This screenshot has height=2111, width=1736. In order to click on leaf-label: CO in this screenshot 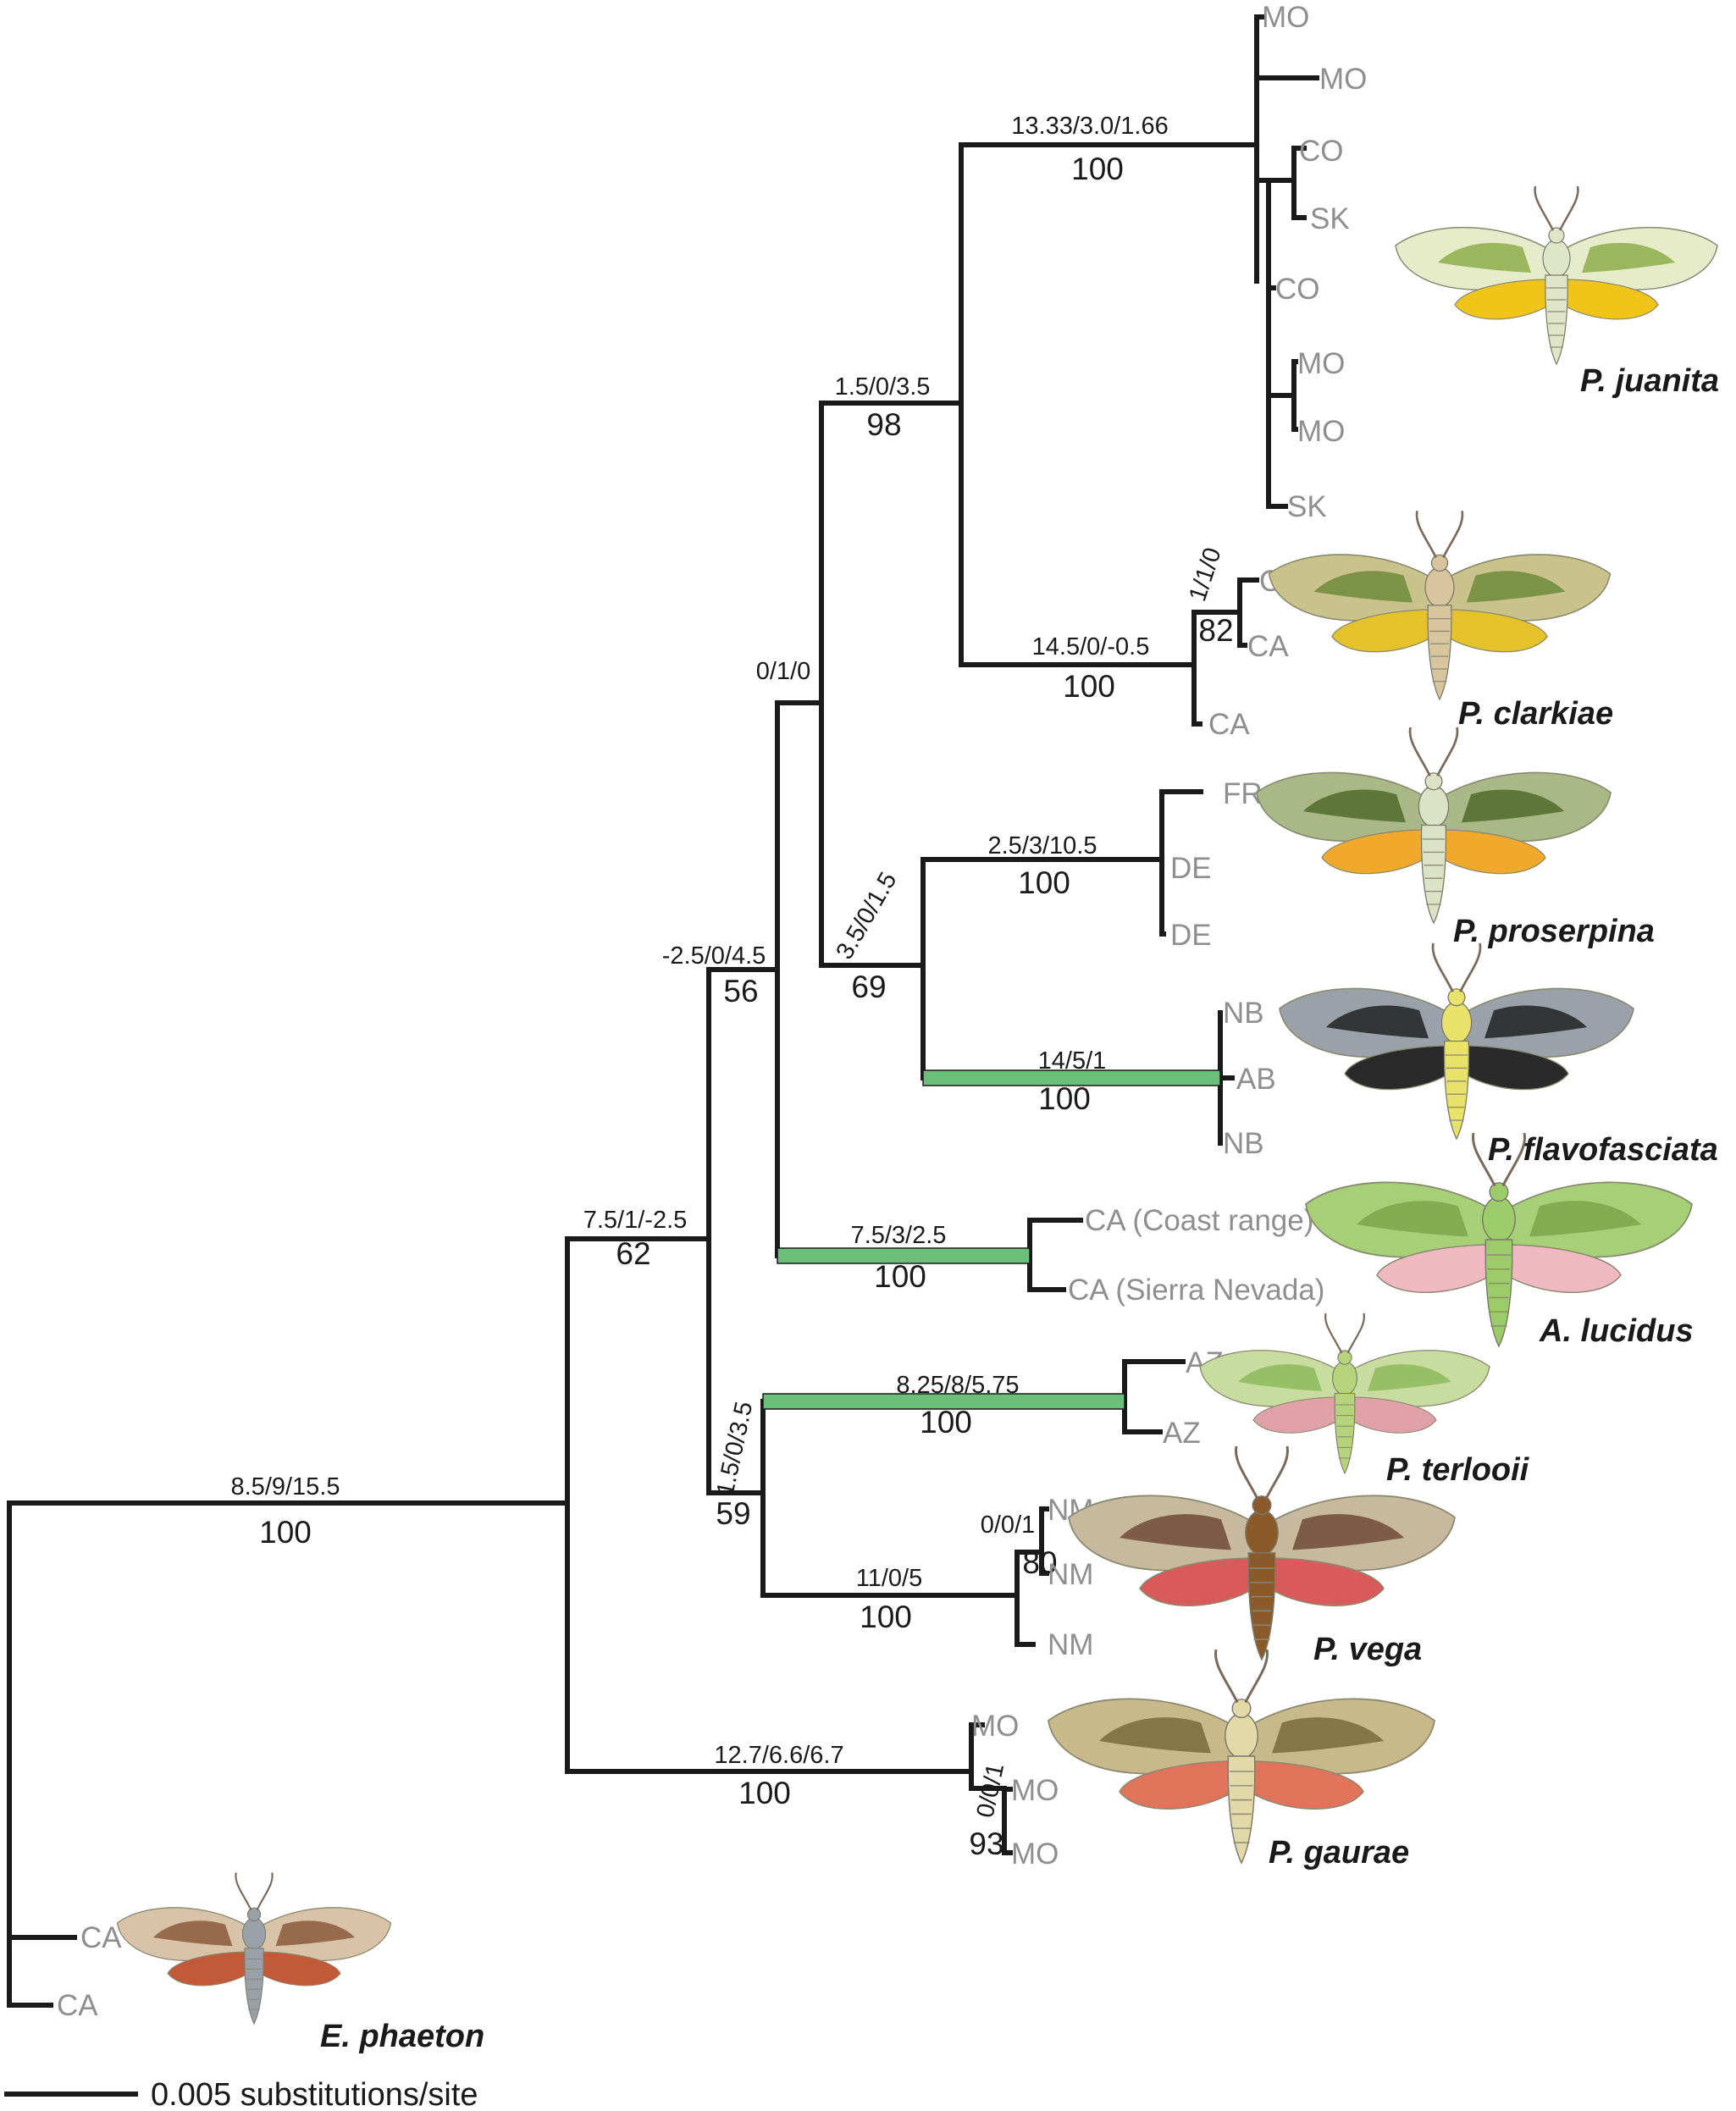, I will do `click(1321, 151)`.